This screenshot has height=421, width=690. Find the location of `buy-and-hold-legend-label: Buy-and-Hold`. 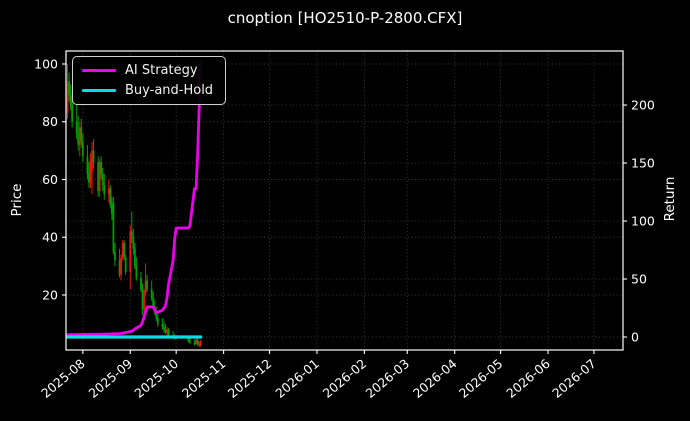

buy-and-hold-legend-label: Buy-and-Hold is located at coordinates (169, 90).